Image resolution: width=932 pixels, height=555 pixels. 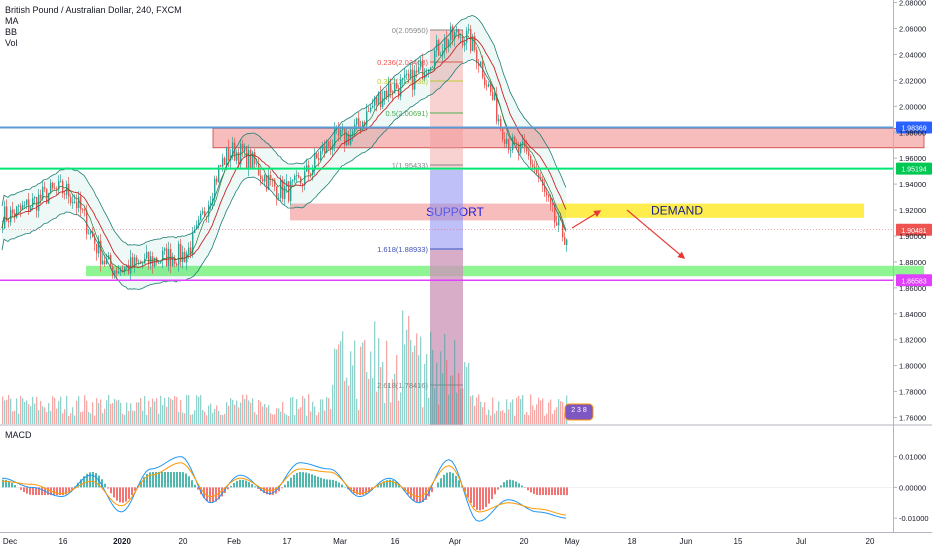 What do you see at coordinates (912, 184) in the screenshot?
I see `y-tick-label: 1.94000` at bounding box center [912, 184].